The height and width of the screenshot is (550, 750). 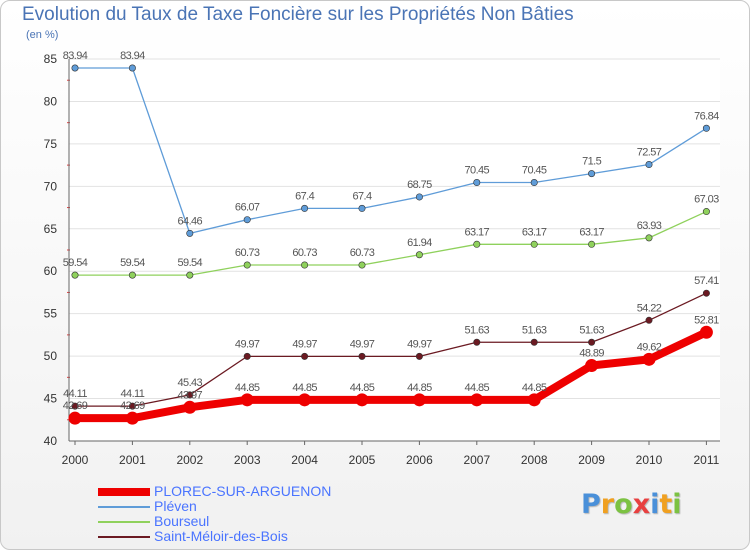 What do you see at coordinates (477, 330) in the screenshot?
I see `data-label: 51.63` at bounding box center [477, 330].